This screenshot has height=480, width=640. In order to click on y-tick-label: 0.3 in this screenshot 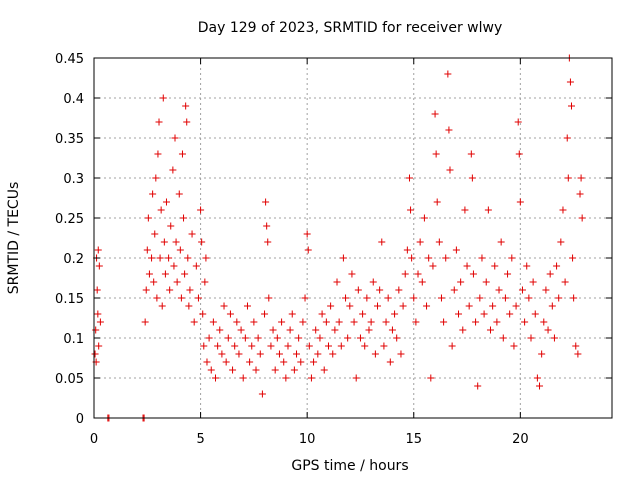, I will do `click(73, 179)`.